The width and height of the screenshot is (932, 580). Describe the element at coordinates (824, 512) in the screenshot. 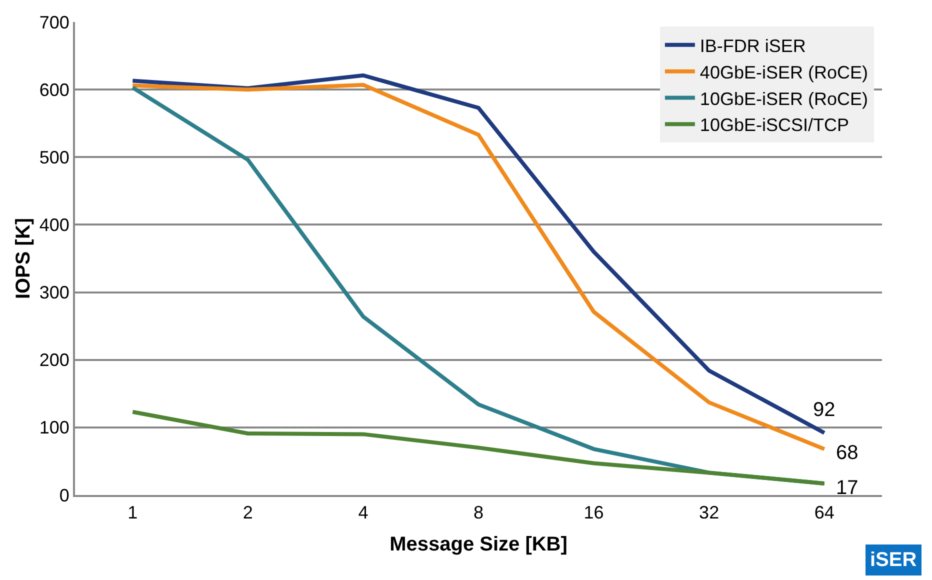

I see `x-tick-label: 64` at that location.